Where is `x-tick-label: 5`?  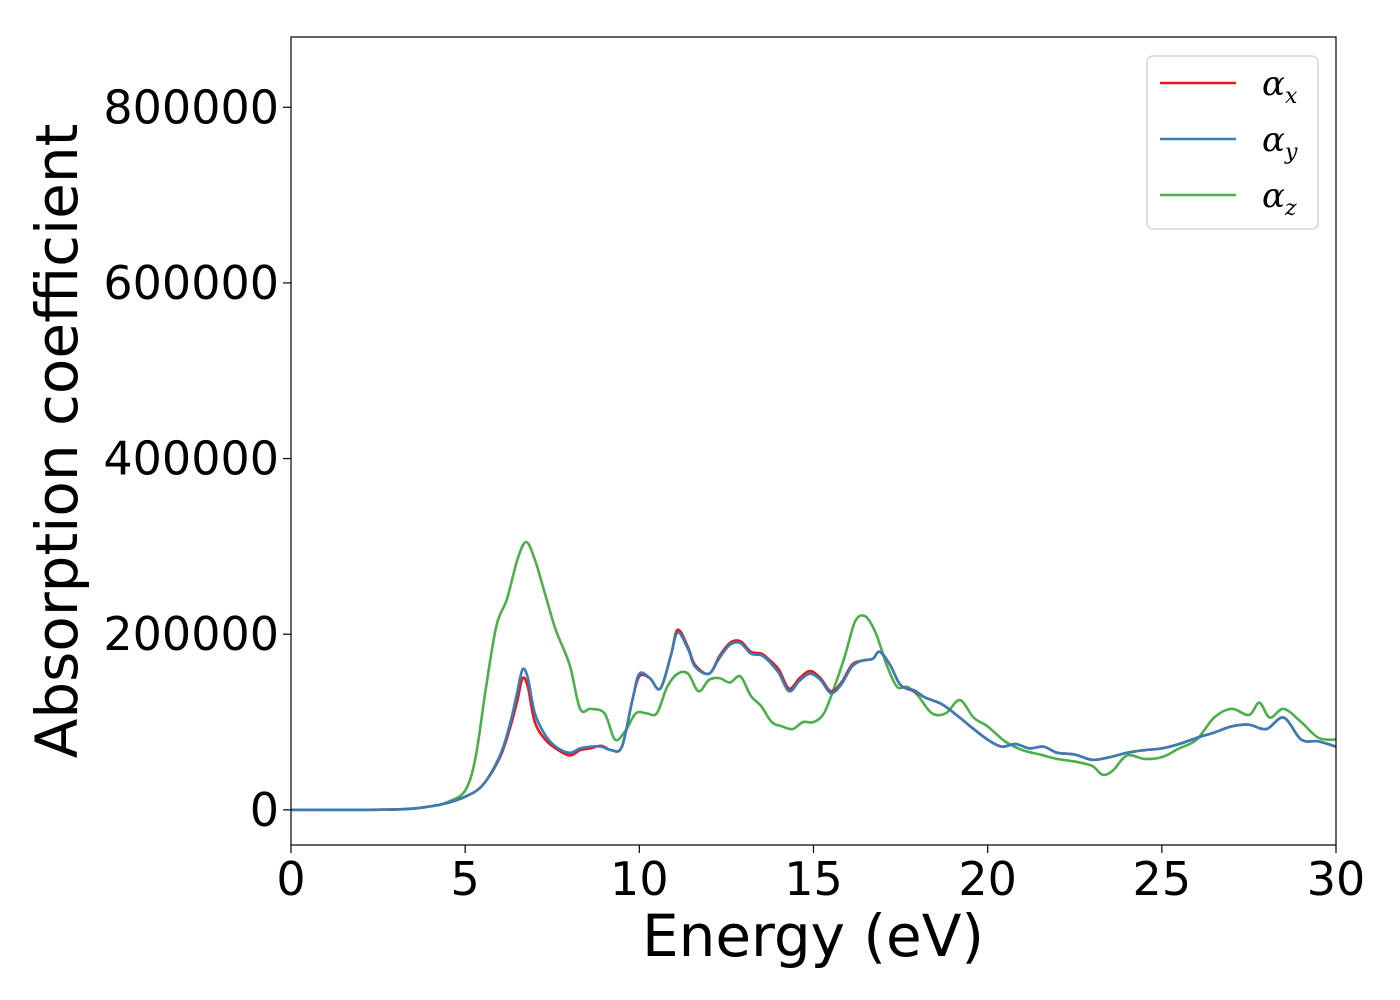
x-tick-label: 5 is located at coordinates (465, 879).